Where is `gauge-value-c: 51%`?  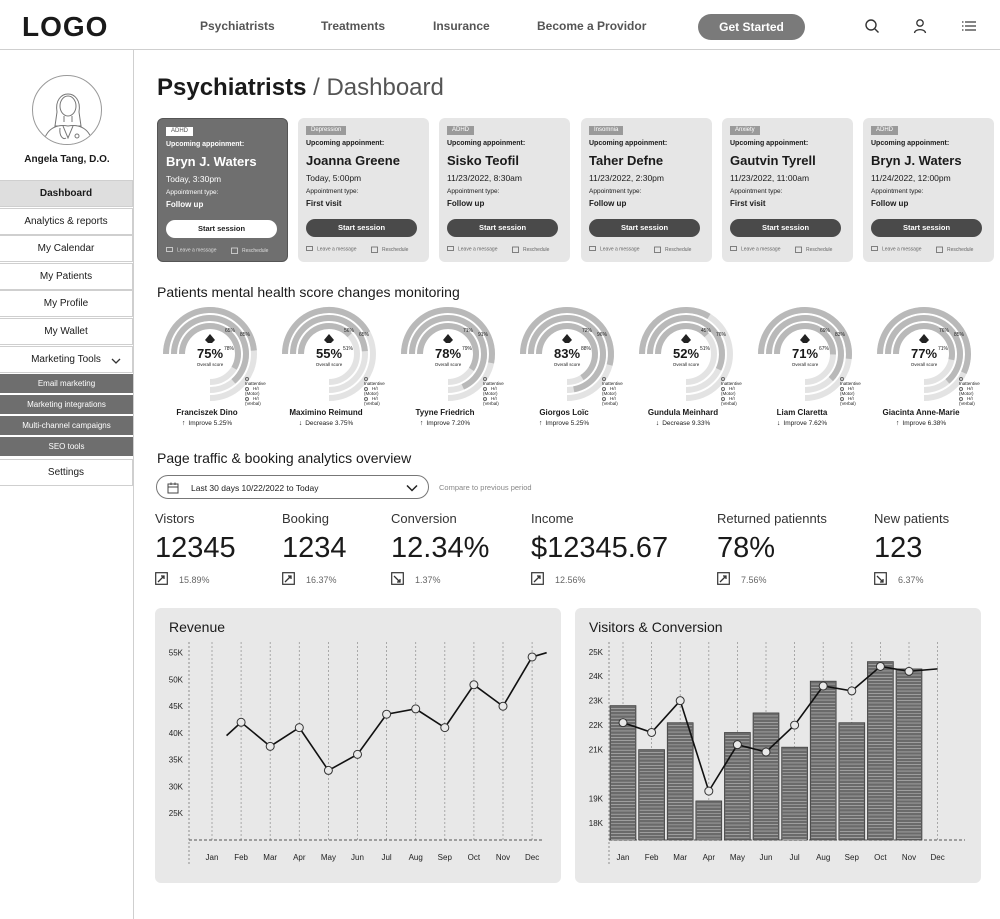 gauge-value-c: 51% is located at coordinates (705, 349).